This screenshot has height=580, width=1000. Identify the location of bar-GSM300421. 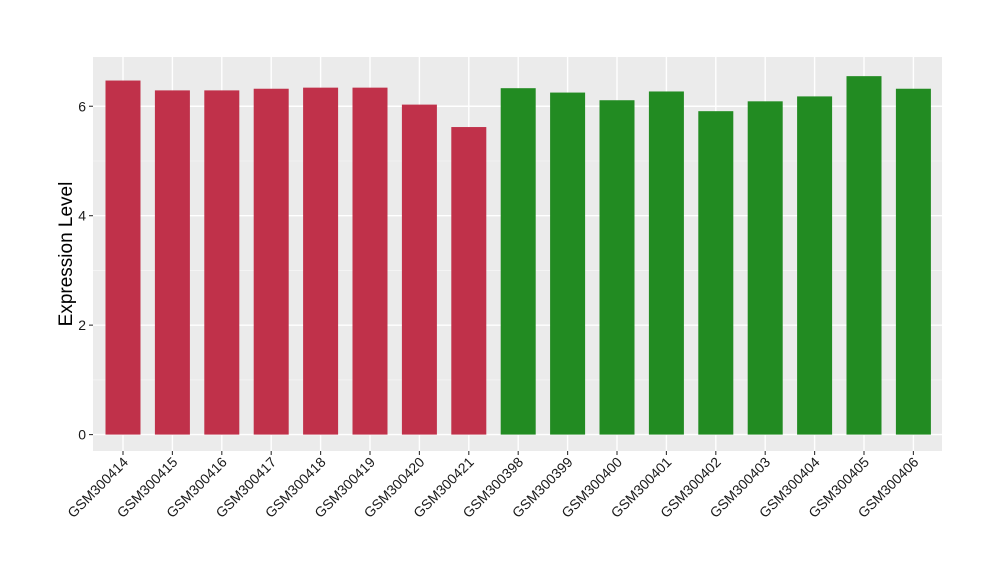
(469, 281).